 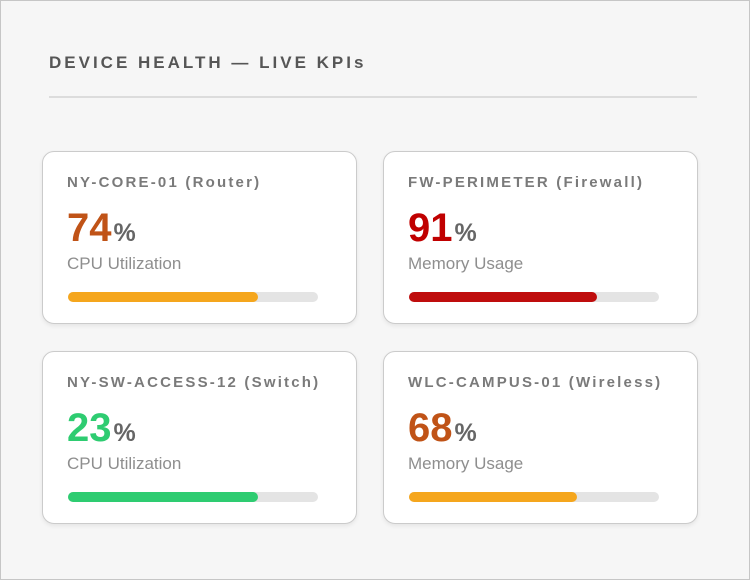 I want to click on kpi-value-row: 23%, so click(x=199, y=428).